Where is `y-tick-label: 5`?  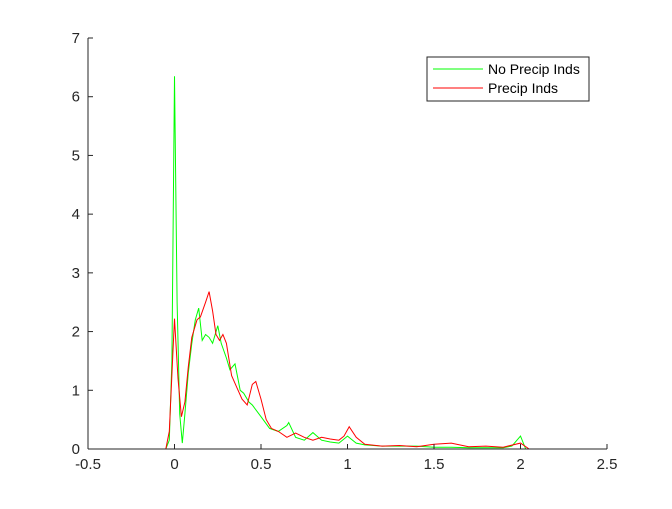
y-tick-label: 5 is located at coordinates (76, 155).